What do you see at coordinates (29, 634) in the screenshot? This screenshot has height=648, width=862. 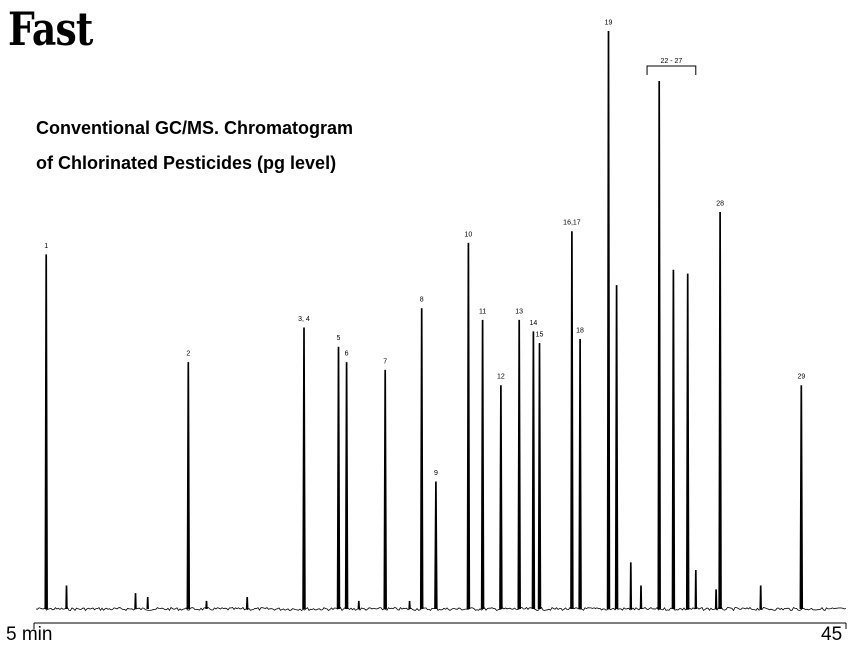 I see `x-axis-start-label: 5 min` at bounding box center [29, 634].